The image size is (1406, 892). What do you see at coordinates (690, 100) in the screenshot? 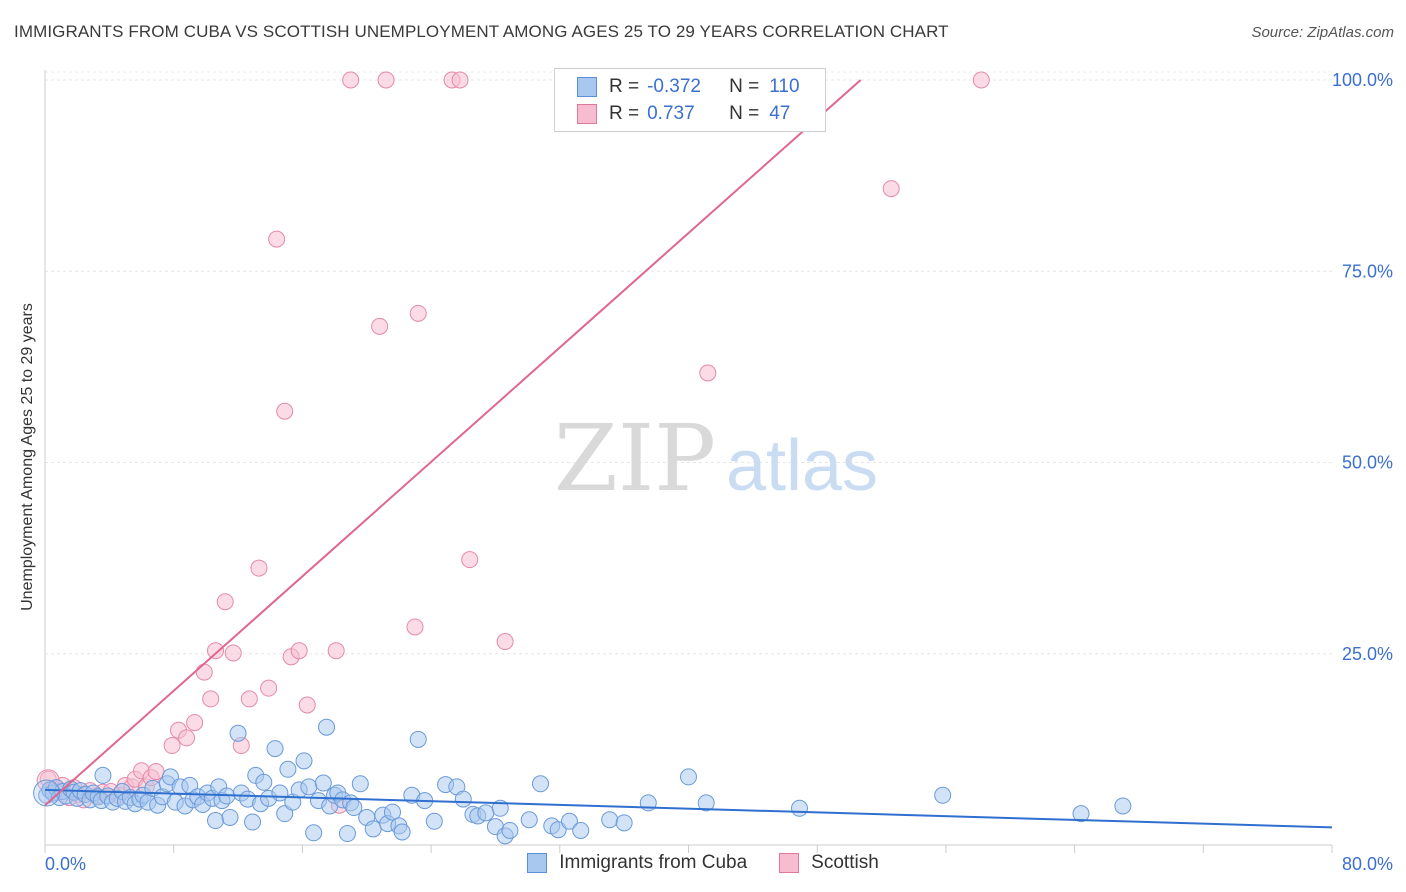
I see `correlation-legend: R = -0.372 N = 110 R = 0.737 N = 47` at bounding box center [690, 100].